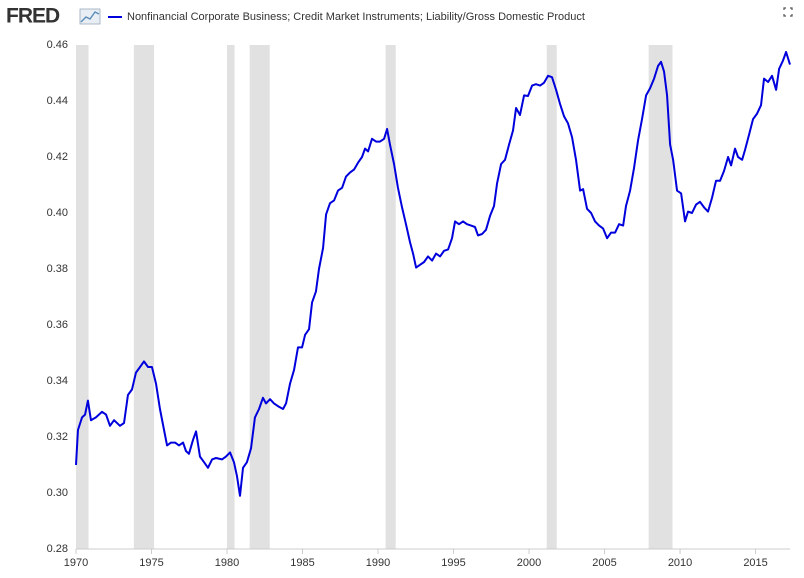 Image resolution: width=804 pixels, height=578 pixels. What do you see at coordinates (57, 157) in the screenshot?
I see `y-tick-label: 0.42` at bounding box center [57, 157].